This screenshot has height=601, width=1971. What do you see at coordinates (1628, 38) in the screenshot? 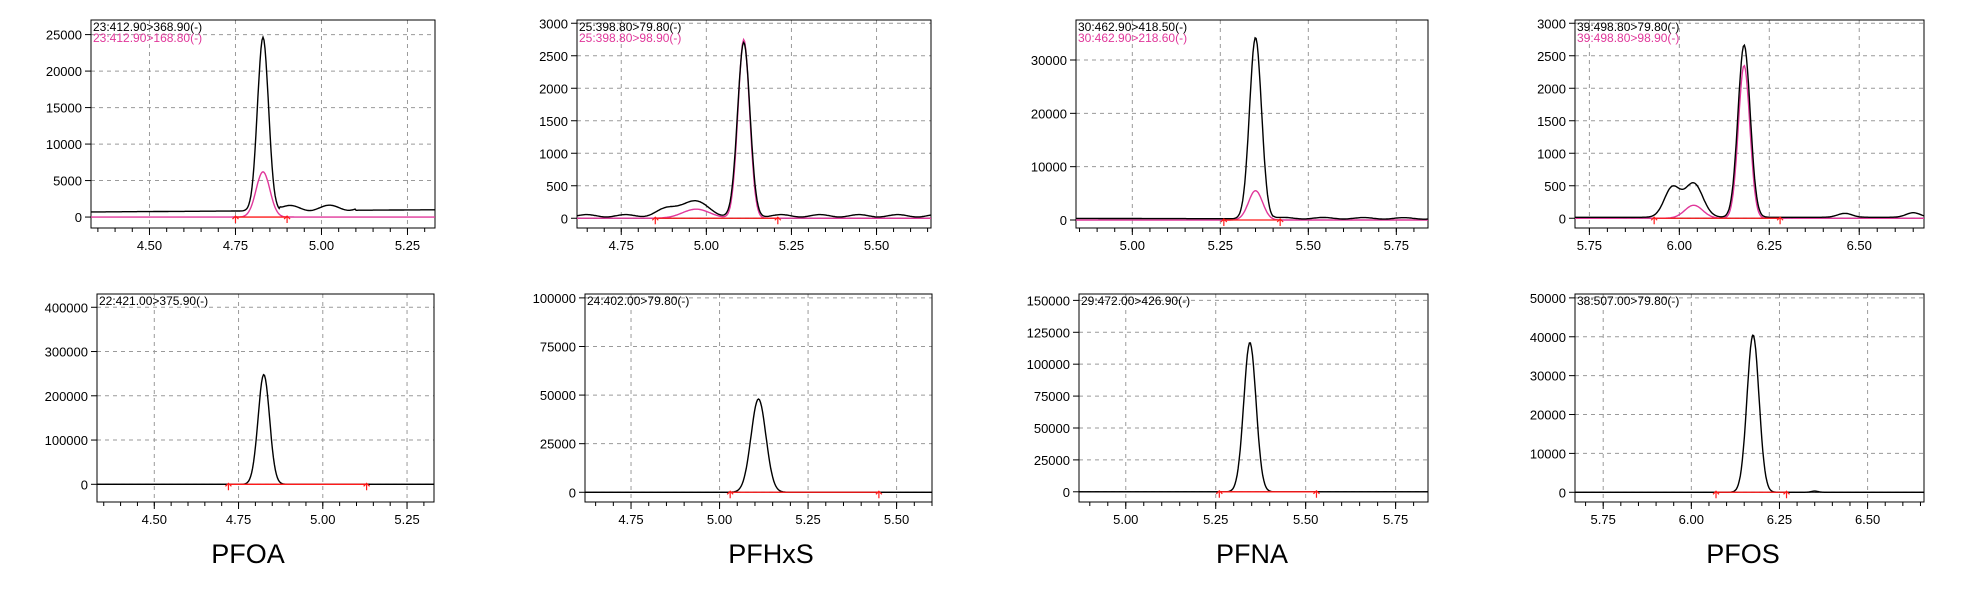
I see `trace-label: 39:498.80>98.90(-)` at bounding box center [1628, 38].